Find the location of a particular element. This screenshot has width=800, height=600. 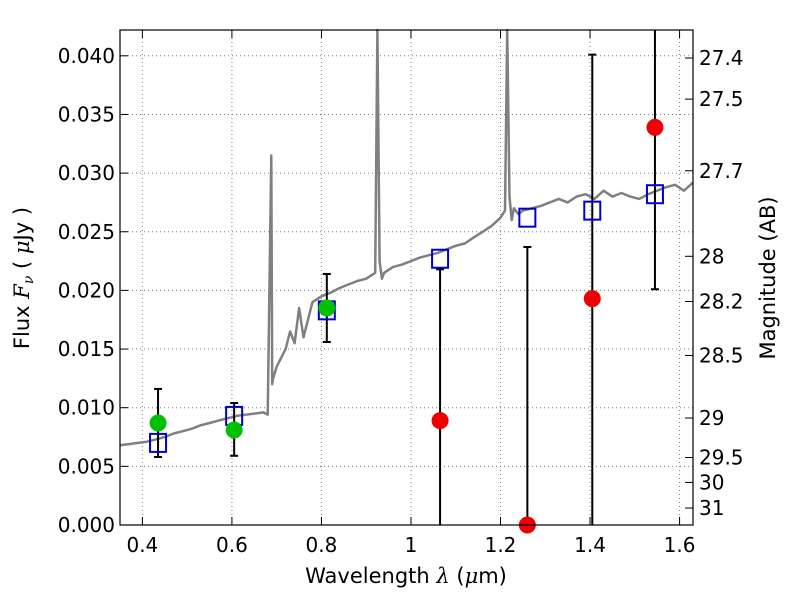

x-tick-label: 0.4 is located at coordinates (142, 545).